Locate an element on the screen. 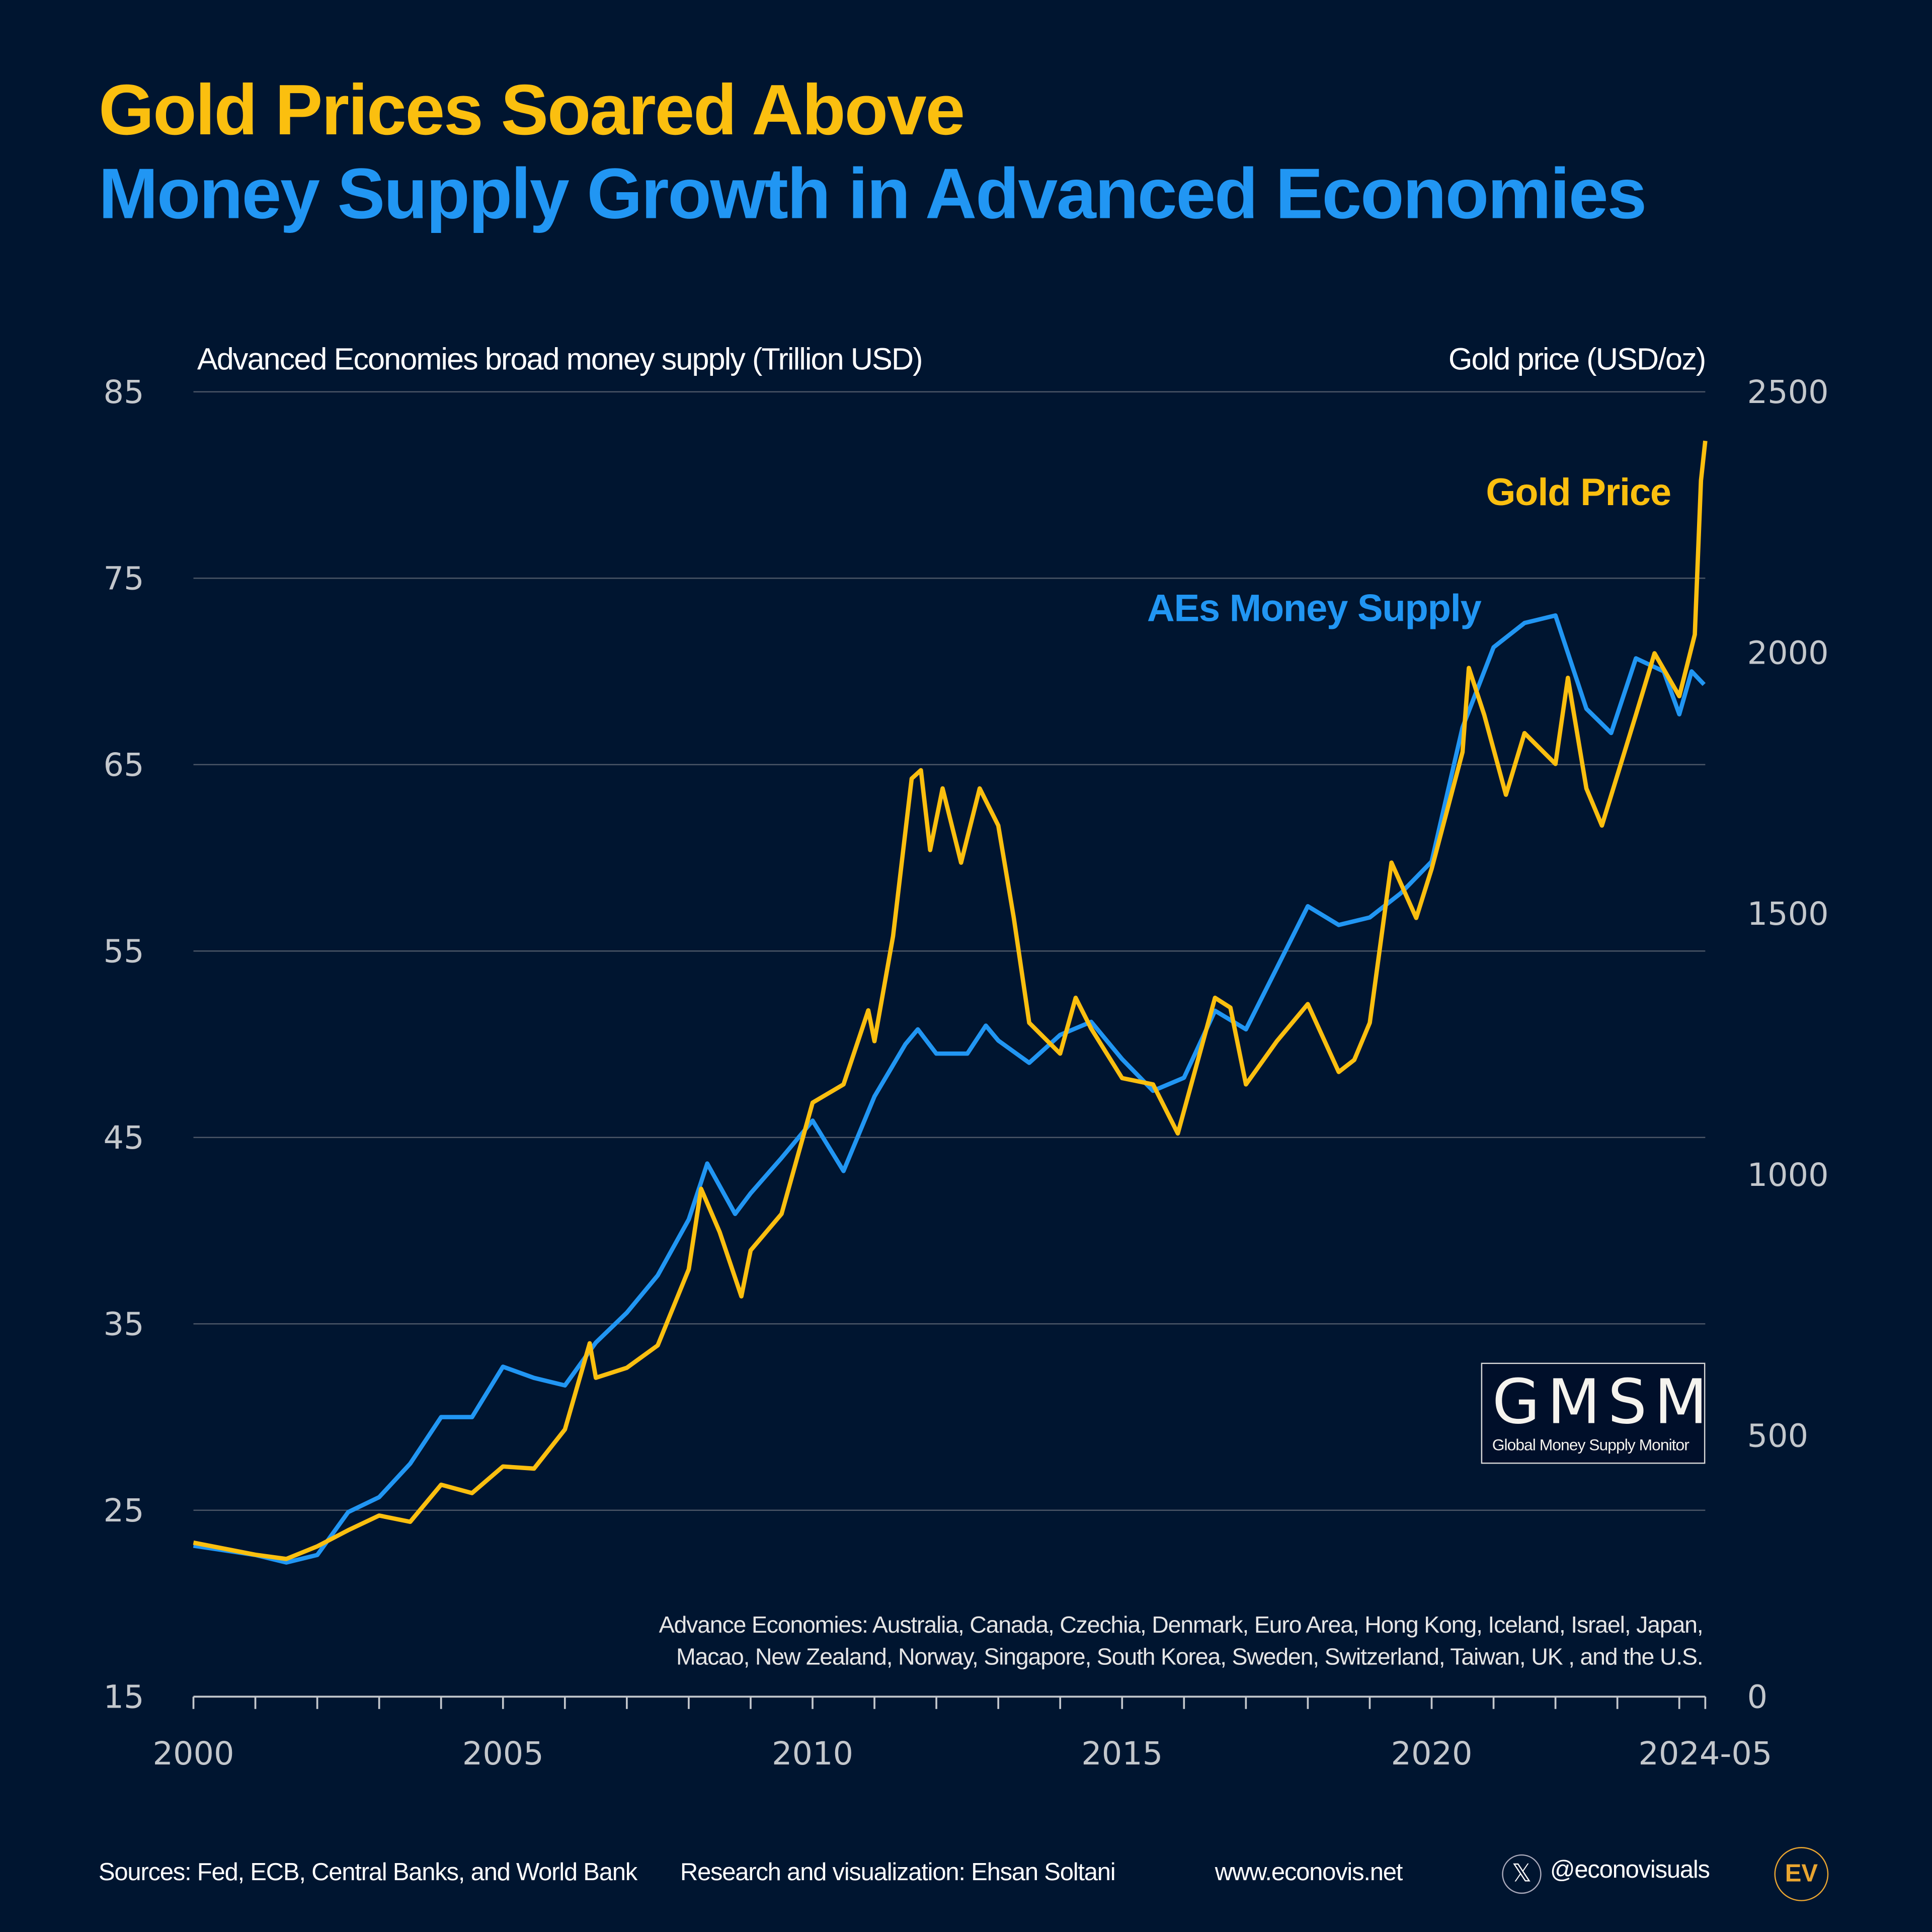  gmsm-logo-text: GMSM is located at coordinates (1604, 1402).